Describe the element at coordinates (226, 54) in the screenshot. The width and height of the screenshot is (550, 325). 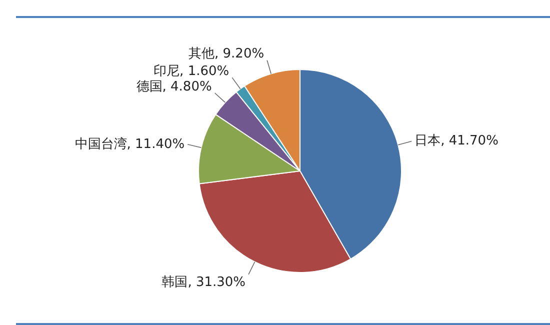
I see `slice-label: 其他, 9.20%` at that location.